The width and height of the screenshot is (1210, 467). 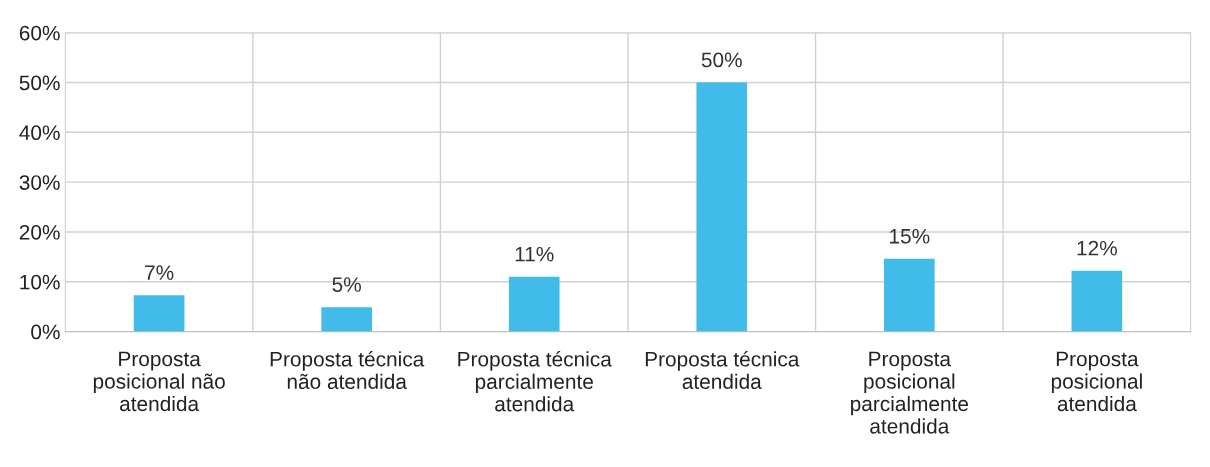 I want to click on data-label: 12%, so click(x=1097, y=248).